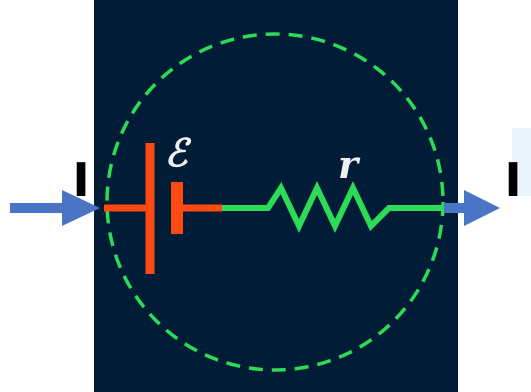 The width and height of the screenshot is (531, 392). I want to click on resistor-wire, so click(333, 207).